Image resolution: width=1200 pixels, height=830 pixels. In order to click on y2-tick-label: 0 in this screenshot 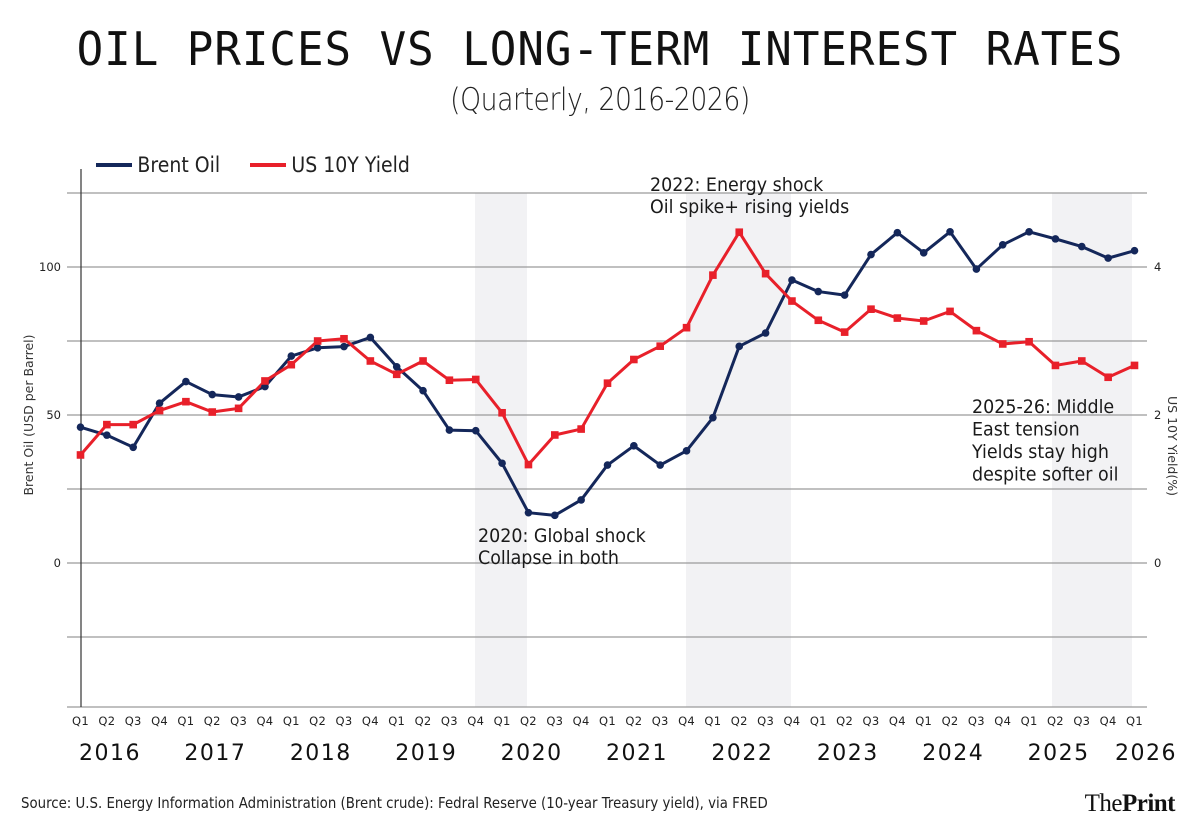, I will do `click(1157, 563)`.